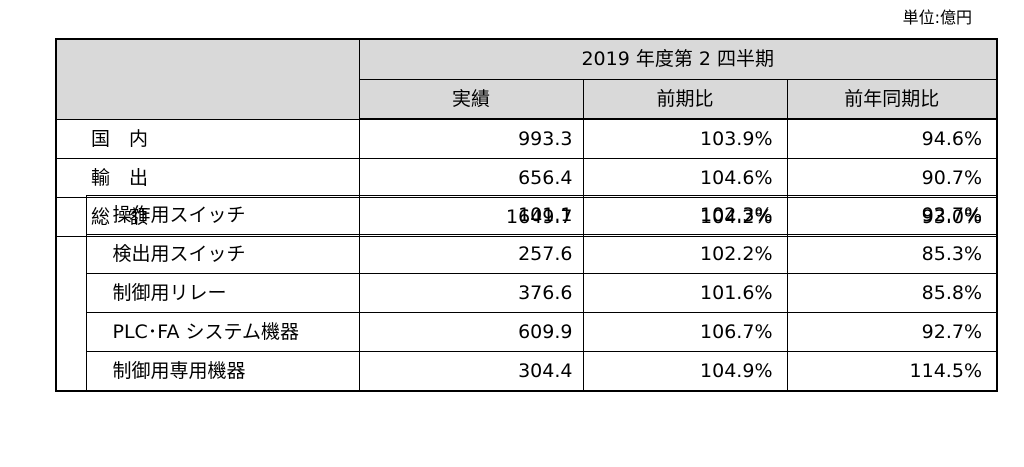  Describe the element at coordinates (892, 177) in the screenshot. I see `cell-yoy: 90.7%` at that location.